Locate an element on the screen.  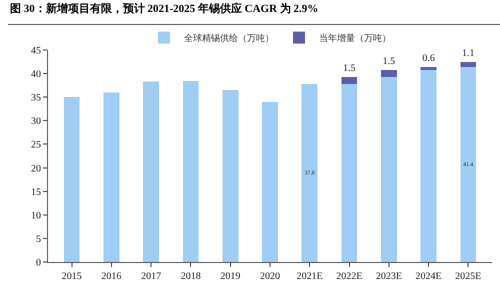
y-tick-label: 45 is located at coordinates (36, 51).